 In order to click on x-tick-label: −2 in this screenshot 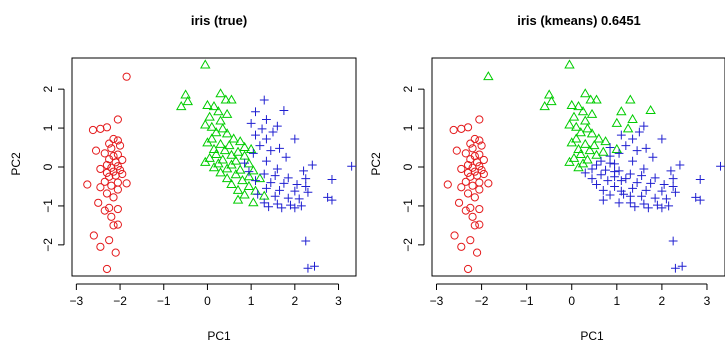, I will do `click(120, 301)`.